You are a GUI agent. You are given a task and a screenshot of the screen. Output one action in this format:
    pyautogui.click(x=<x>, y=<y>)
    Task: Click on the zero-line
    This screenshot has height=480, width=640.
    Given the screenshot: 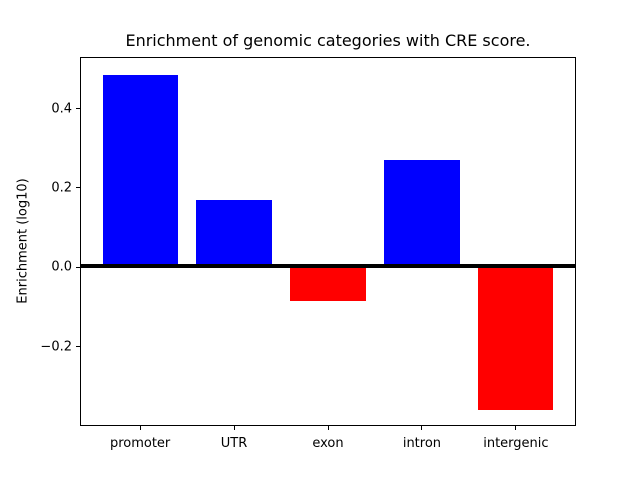 What is the action you would take?
    pyautogui.click(x=328, y=265)
    